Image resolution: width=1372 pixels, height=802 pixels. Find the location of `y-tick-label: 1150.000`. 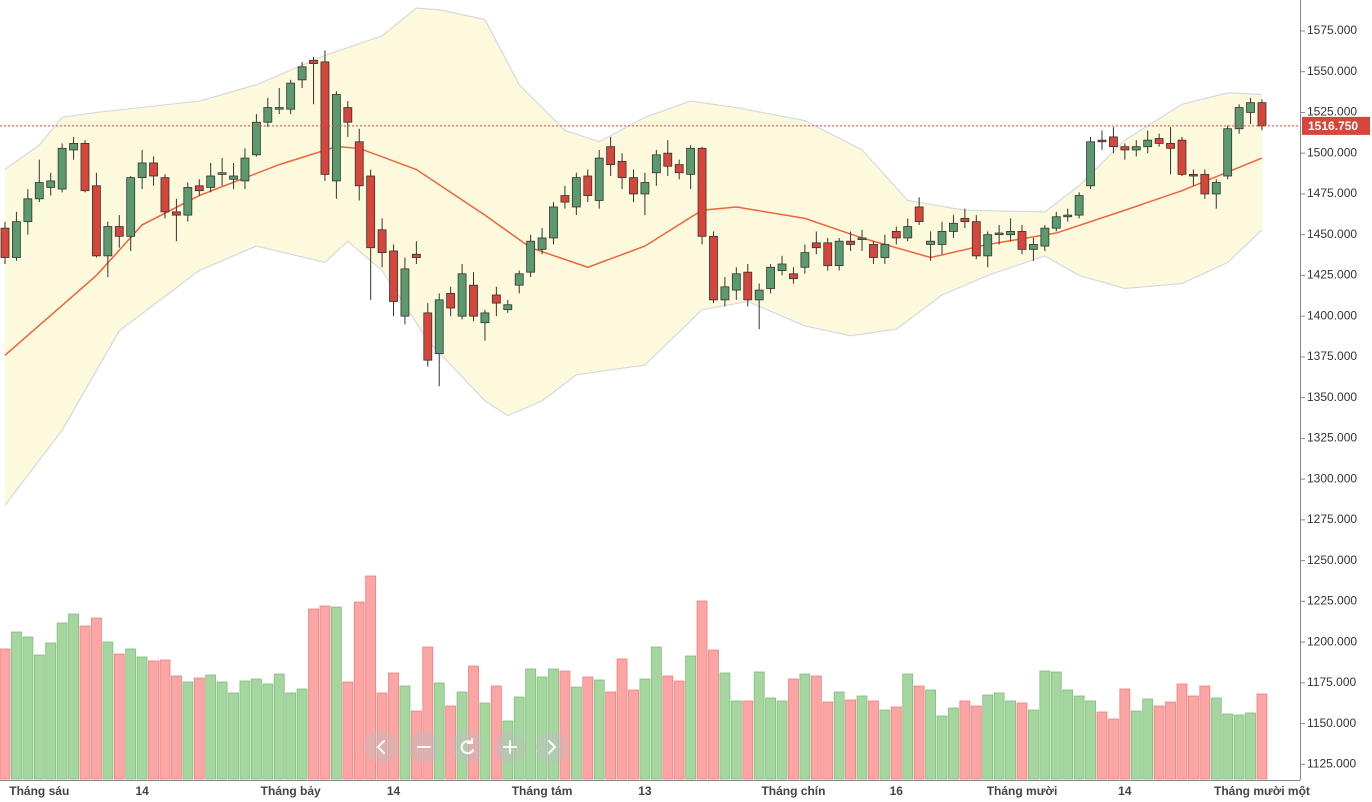

y-tick-label: 1150.000 is located at coordinates (1331, 723).